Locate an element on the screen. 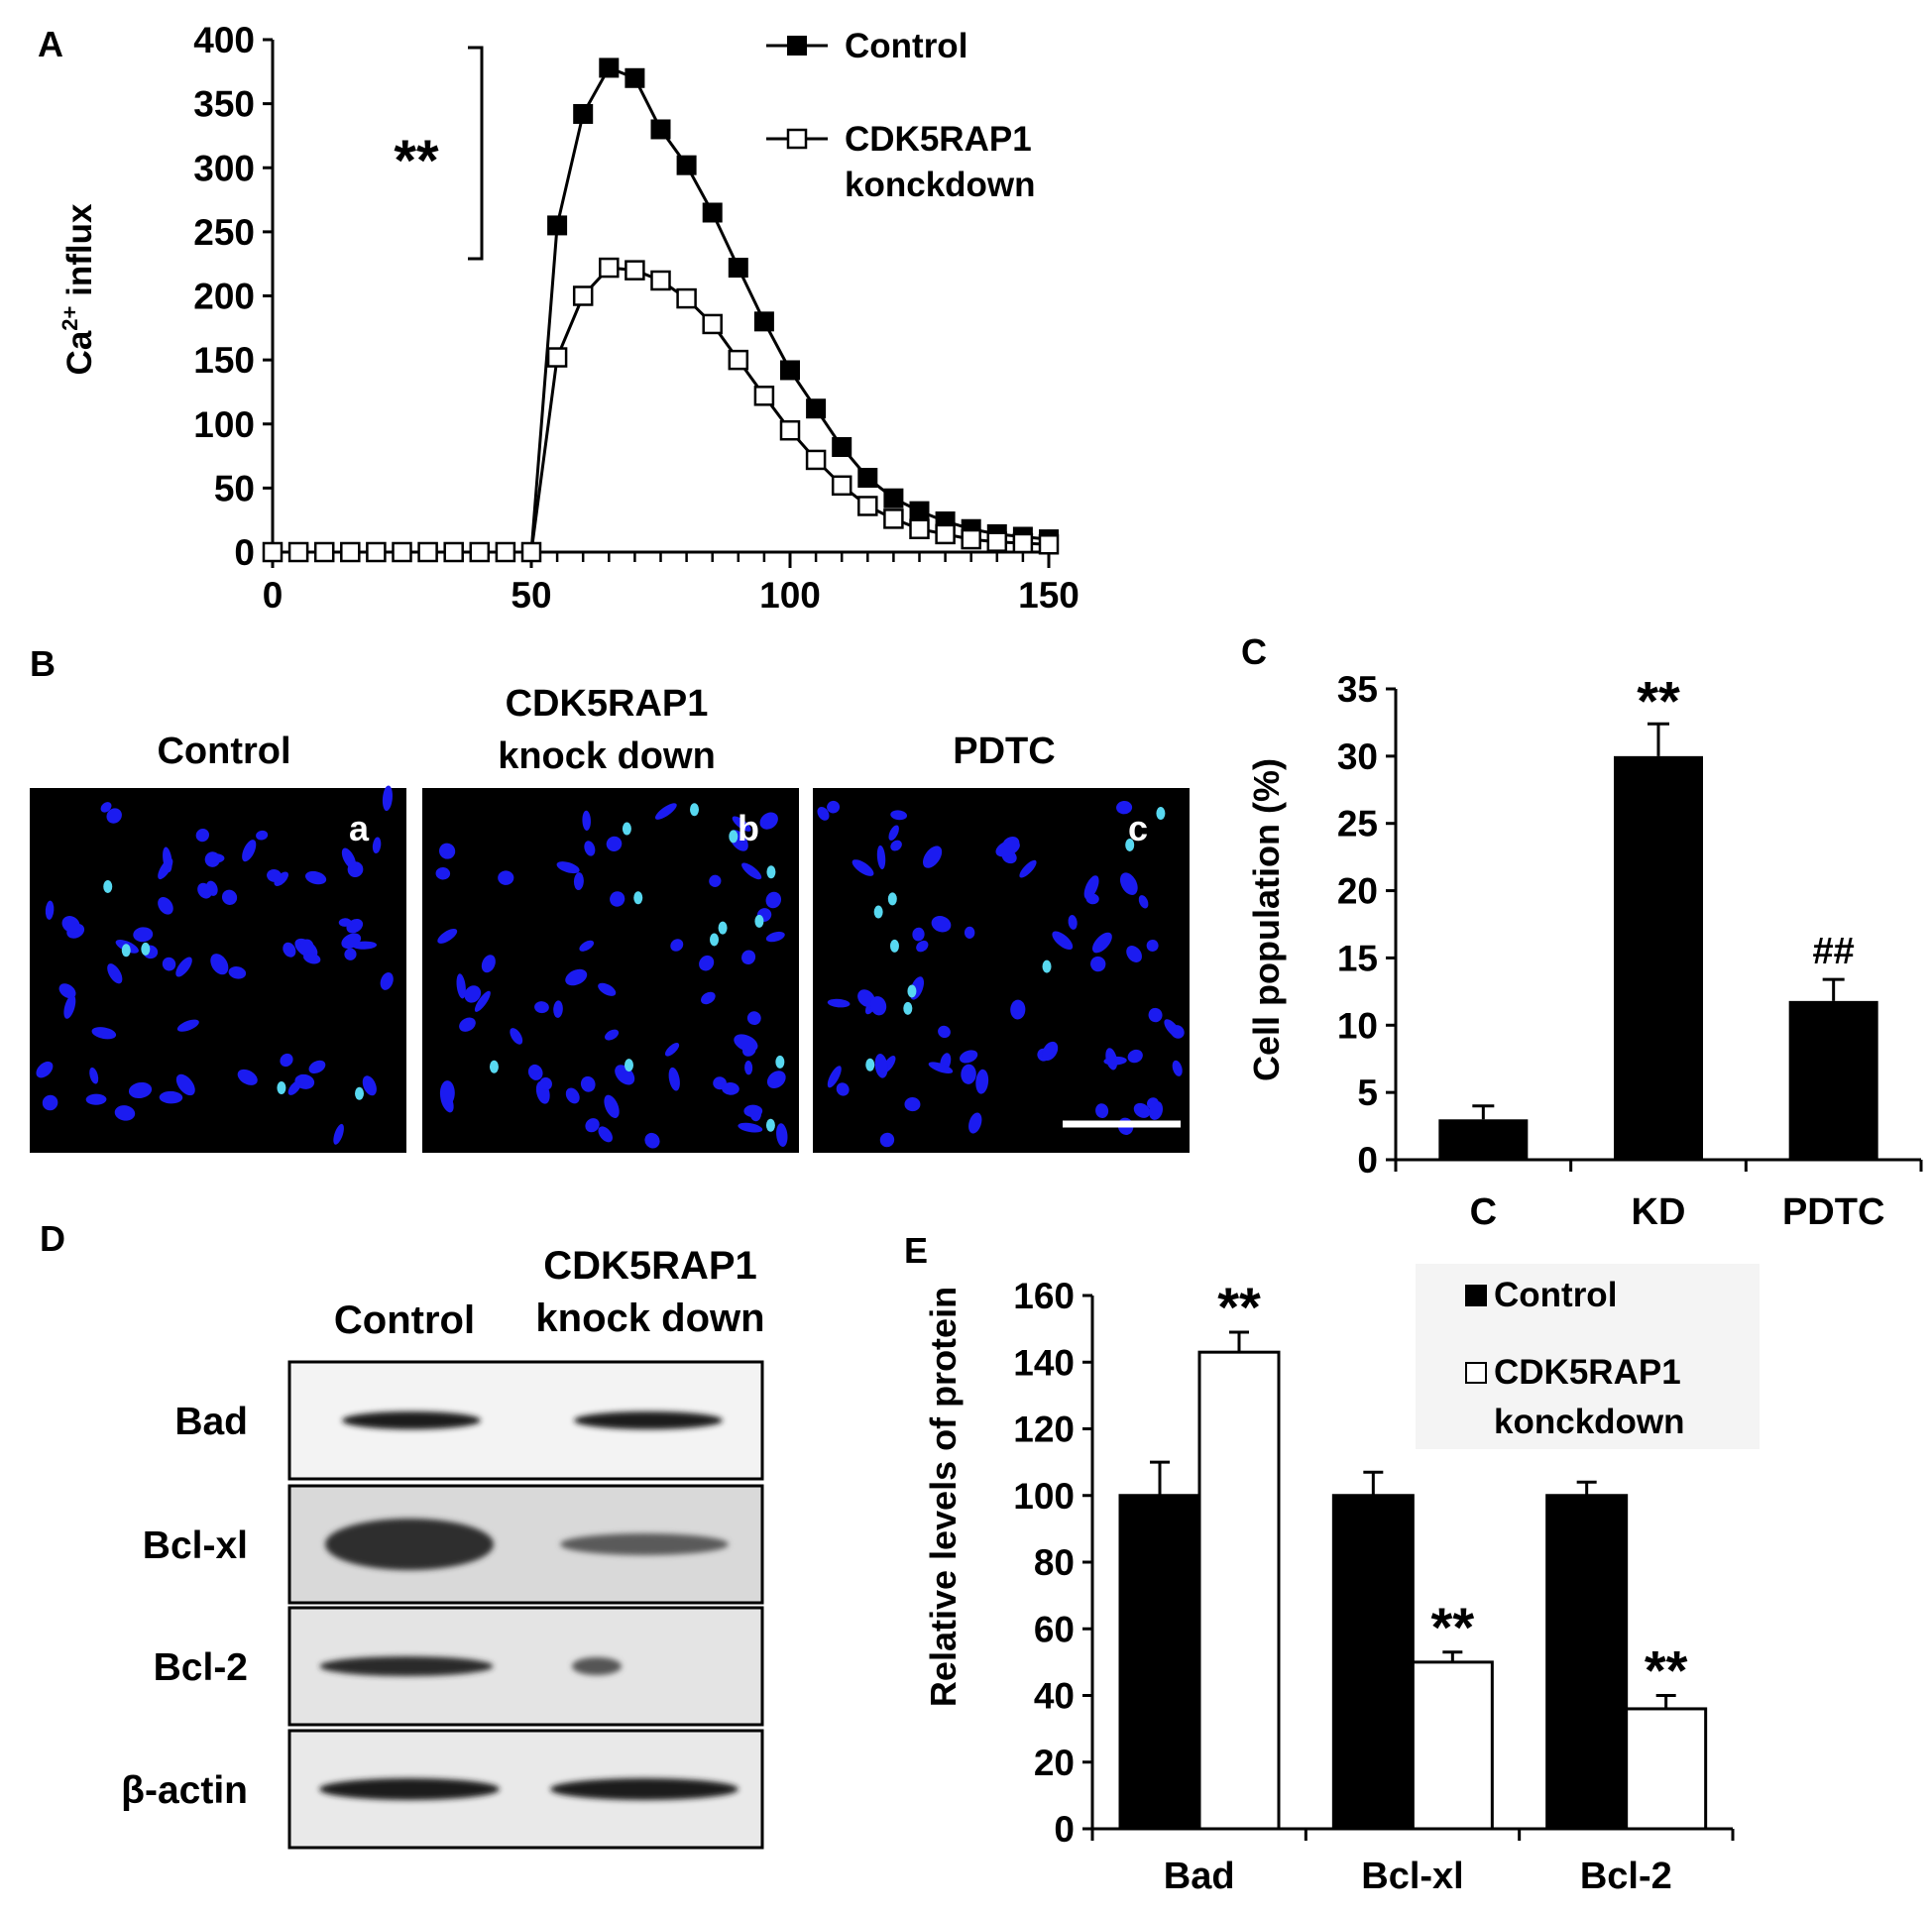  y-tick-label: 10 is located at coordinates (1357, 1025).